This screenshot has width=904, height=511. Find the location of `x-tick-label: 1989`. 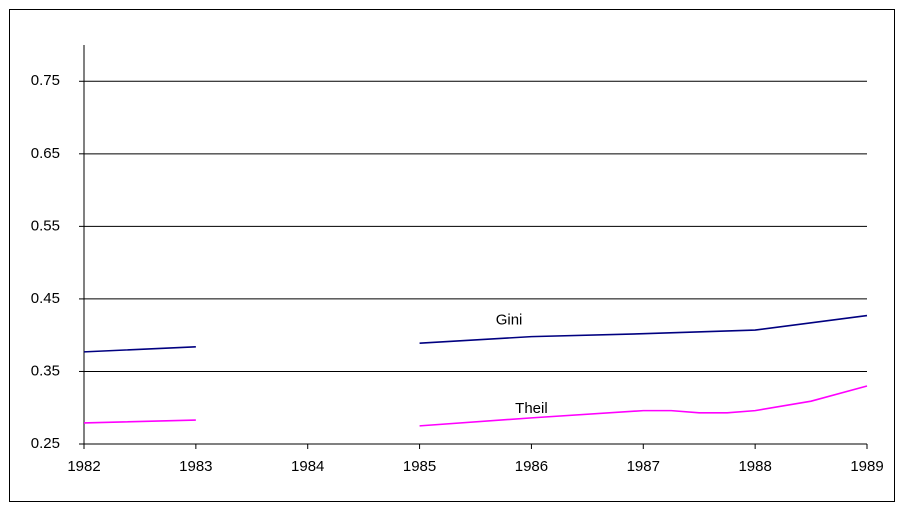

x-tick-label: 1989 is located at coordinates (866, 466).